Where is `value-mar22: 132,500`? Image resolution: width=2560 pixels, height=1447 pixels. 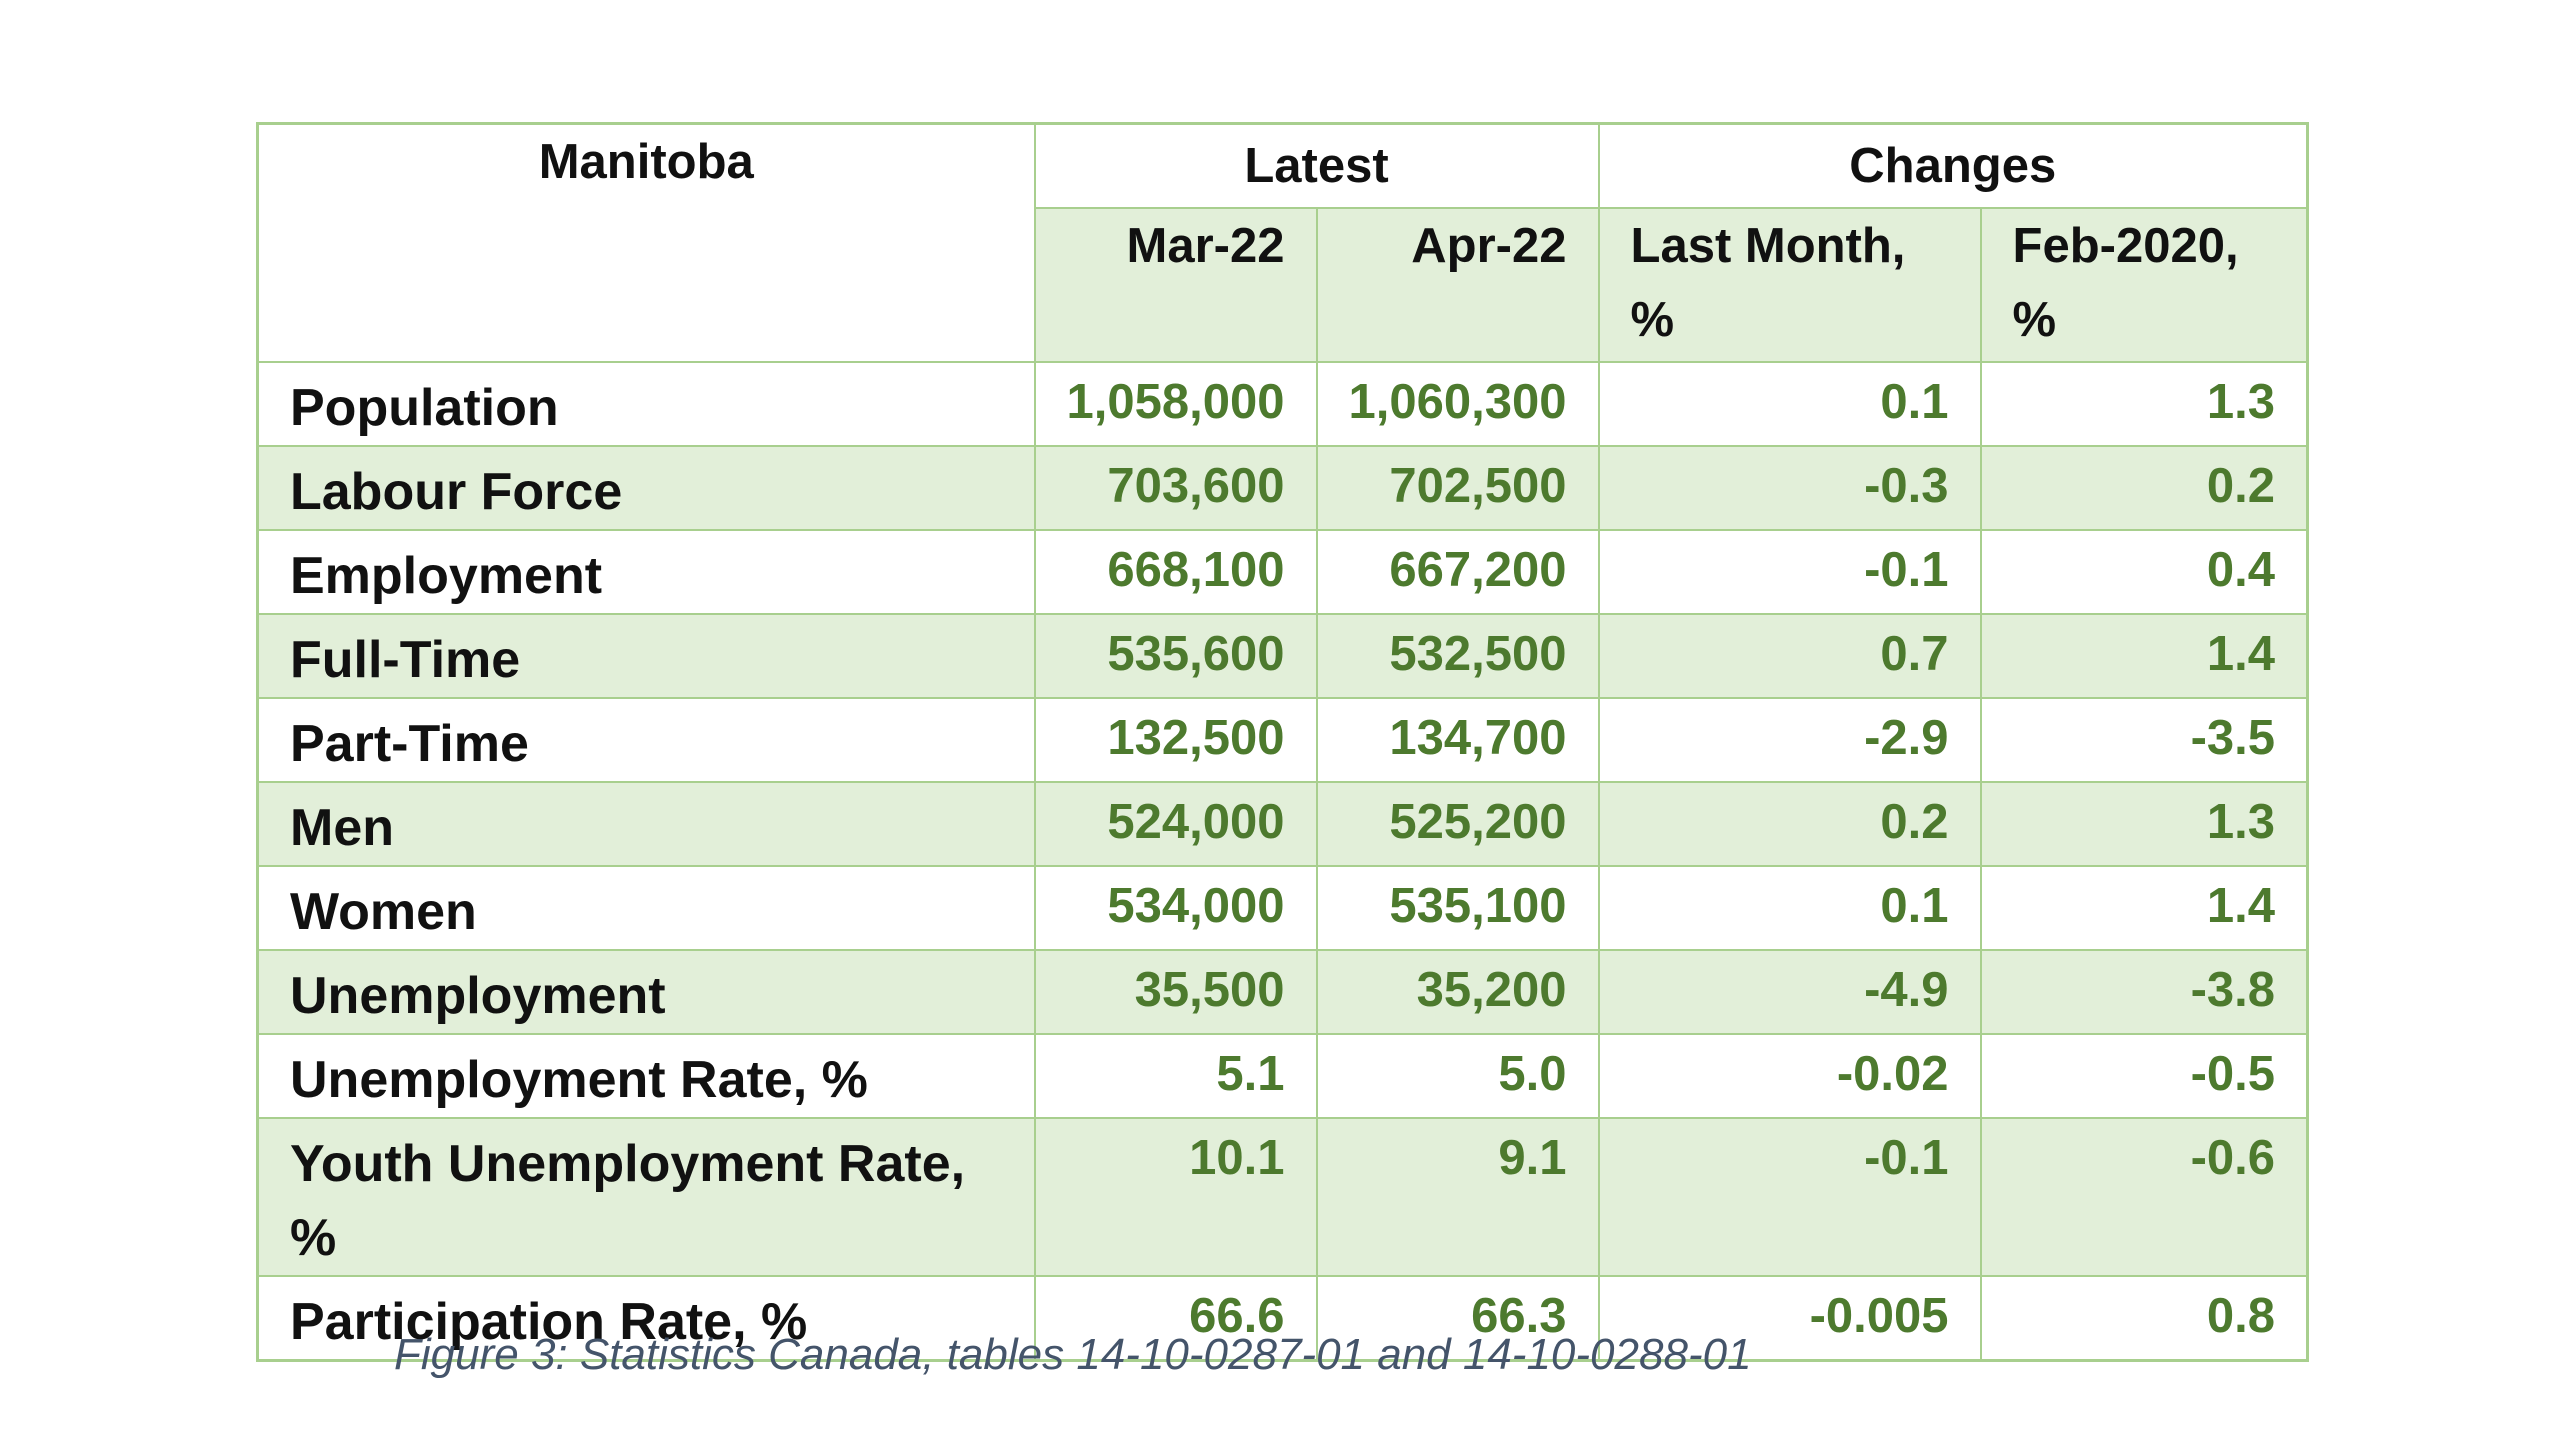 value-mar22: 132,500 is located at coordinates (1175, 739).